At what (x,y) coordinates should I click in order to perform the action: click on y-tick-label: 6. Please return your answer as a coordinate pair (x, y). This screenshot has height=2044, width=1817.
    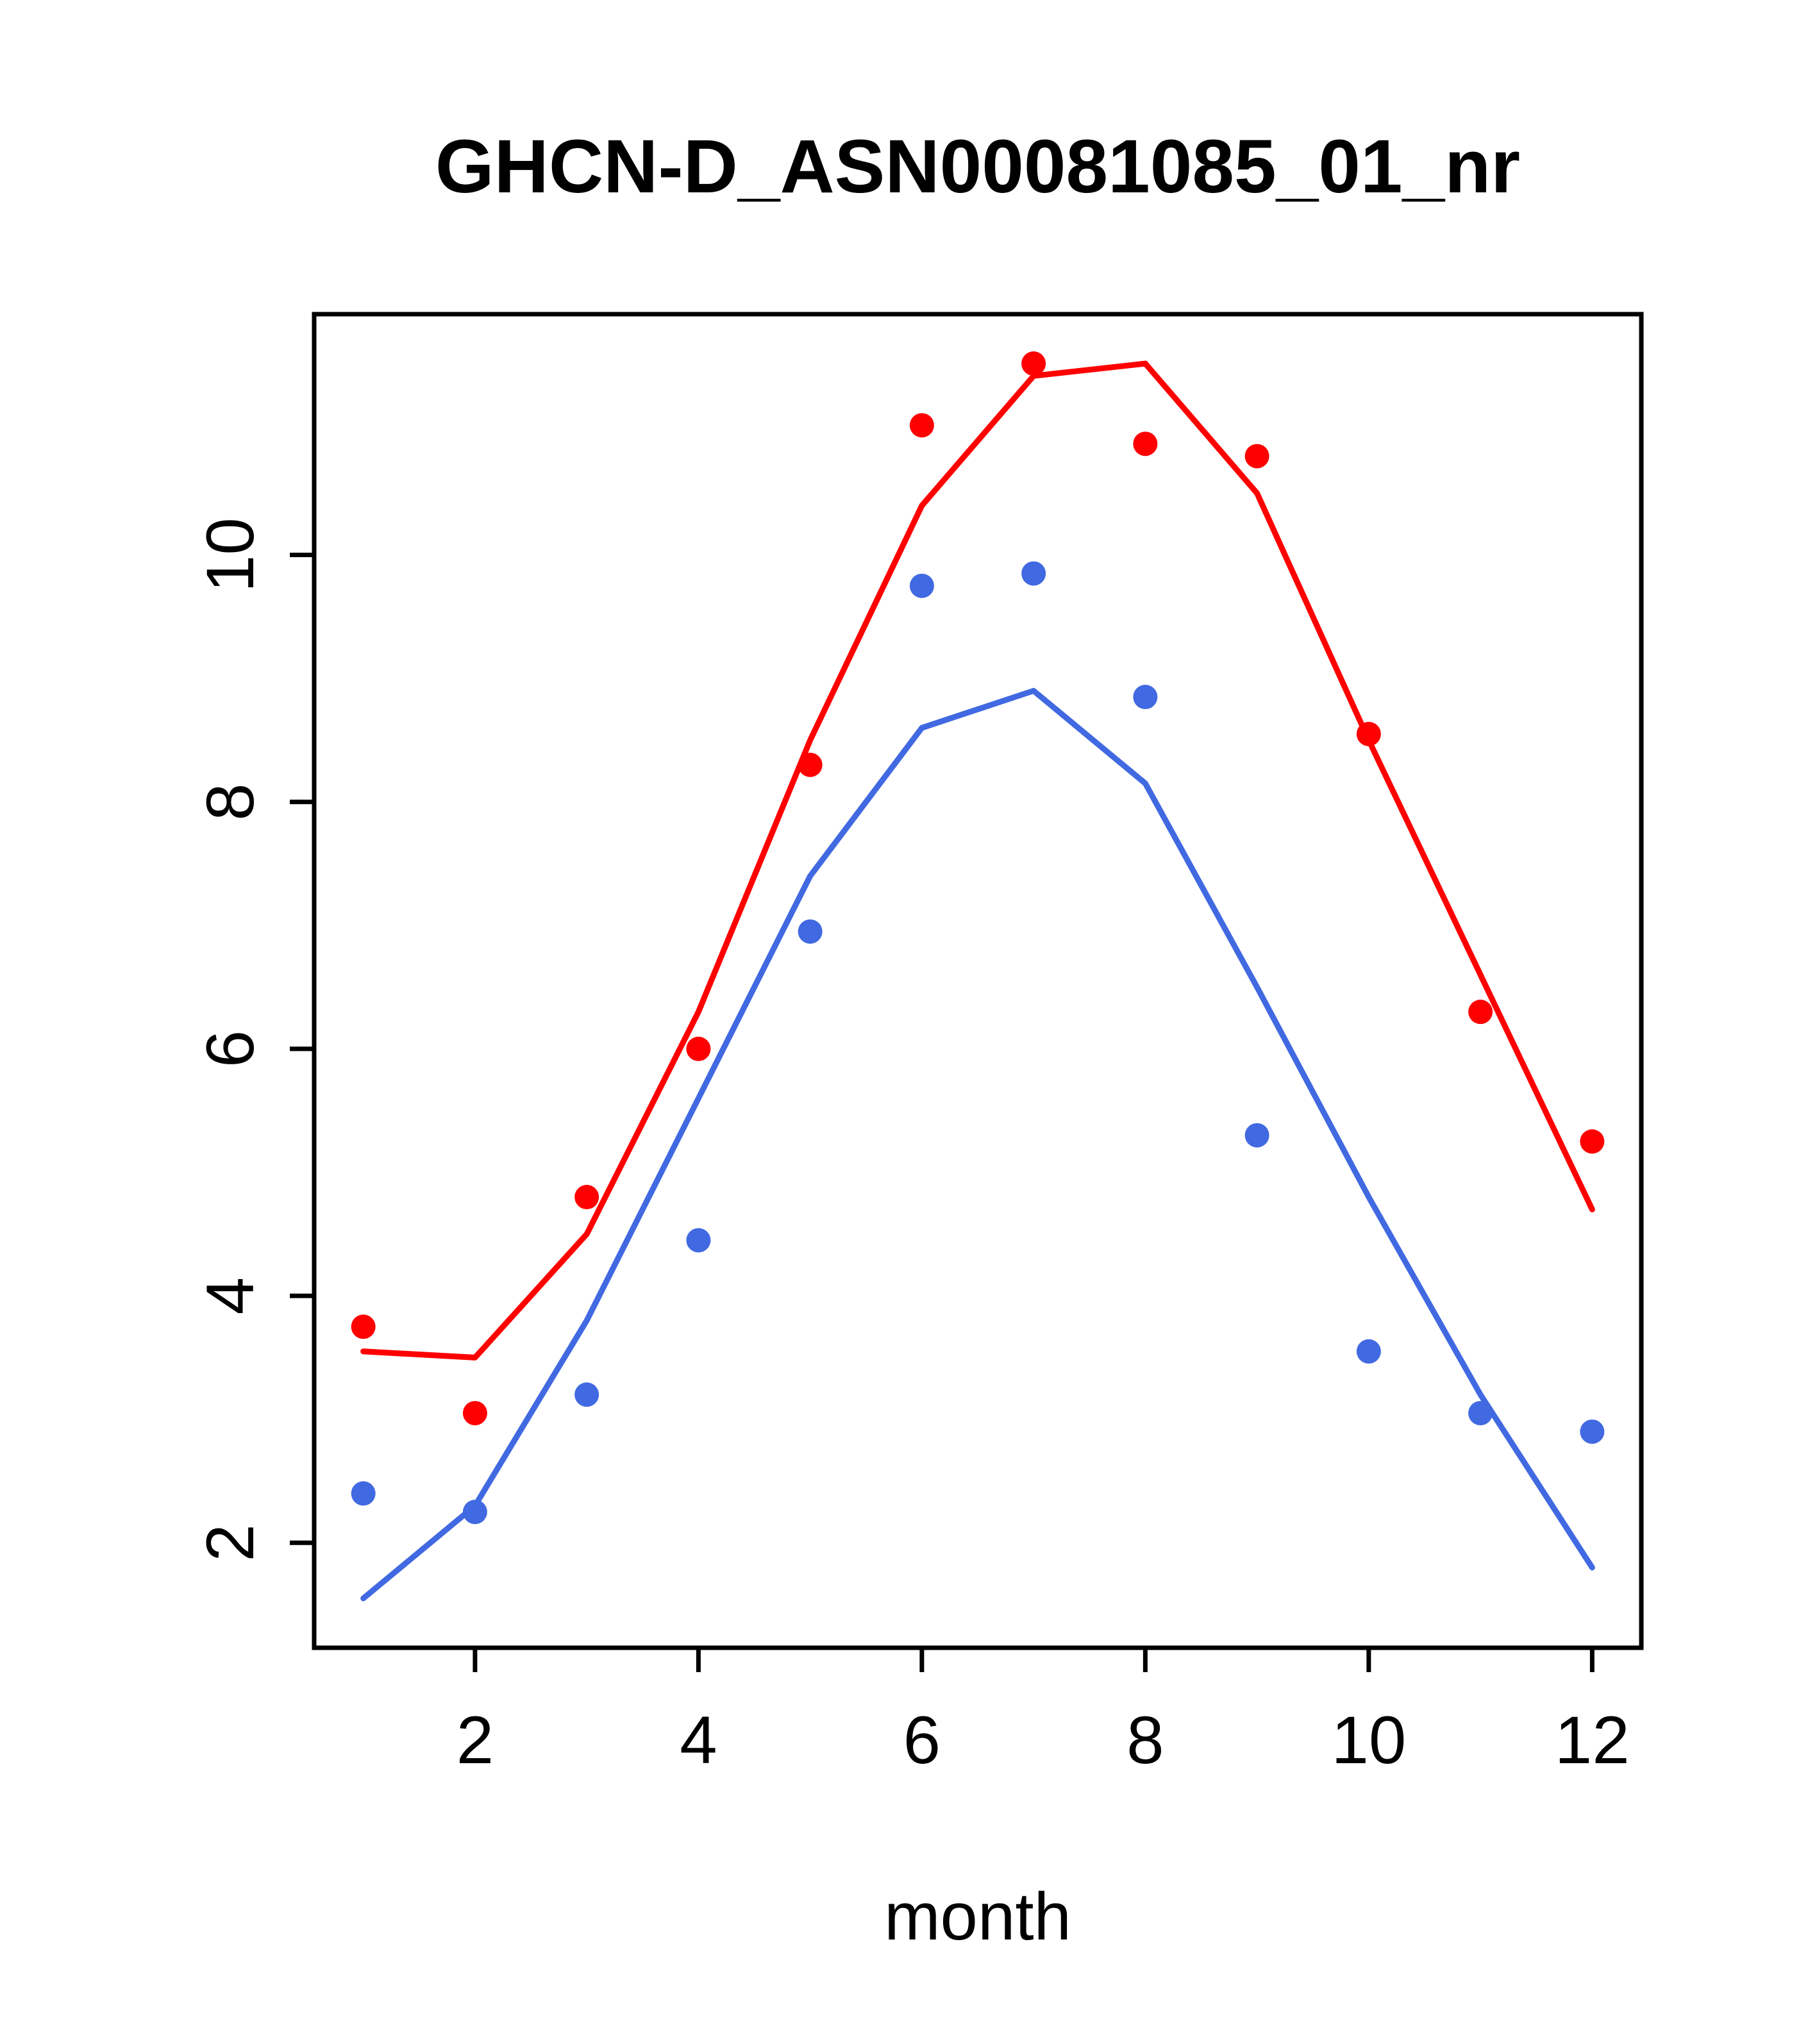
    Looking at the image, I should click on (231, 1049).